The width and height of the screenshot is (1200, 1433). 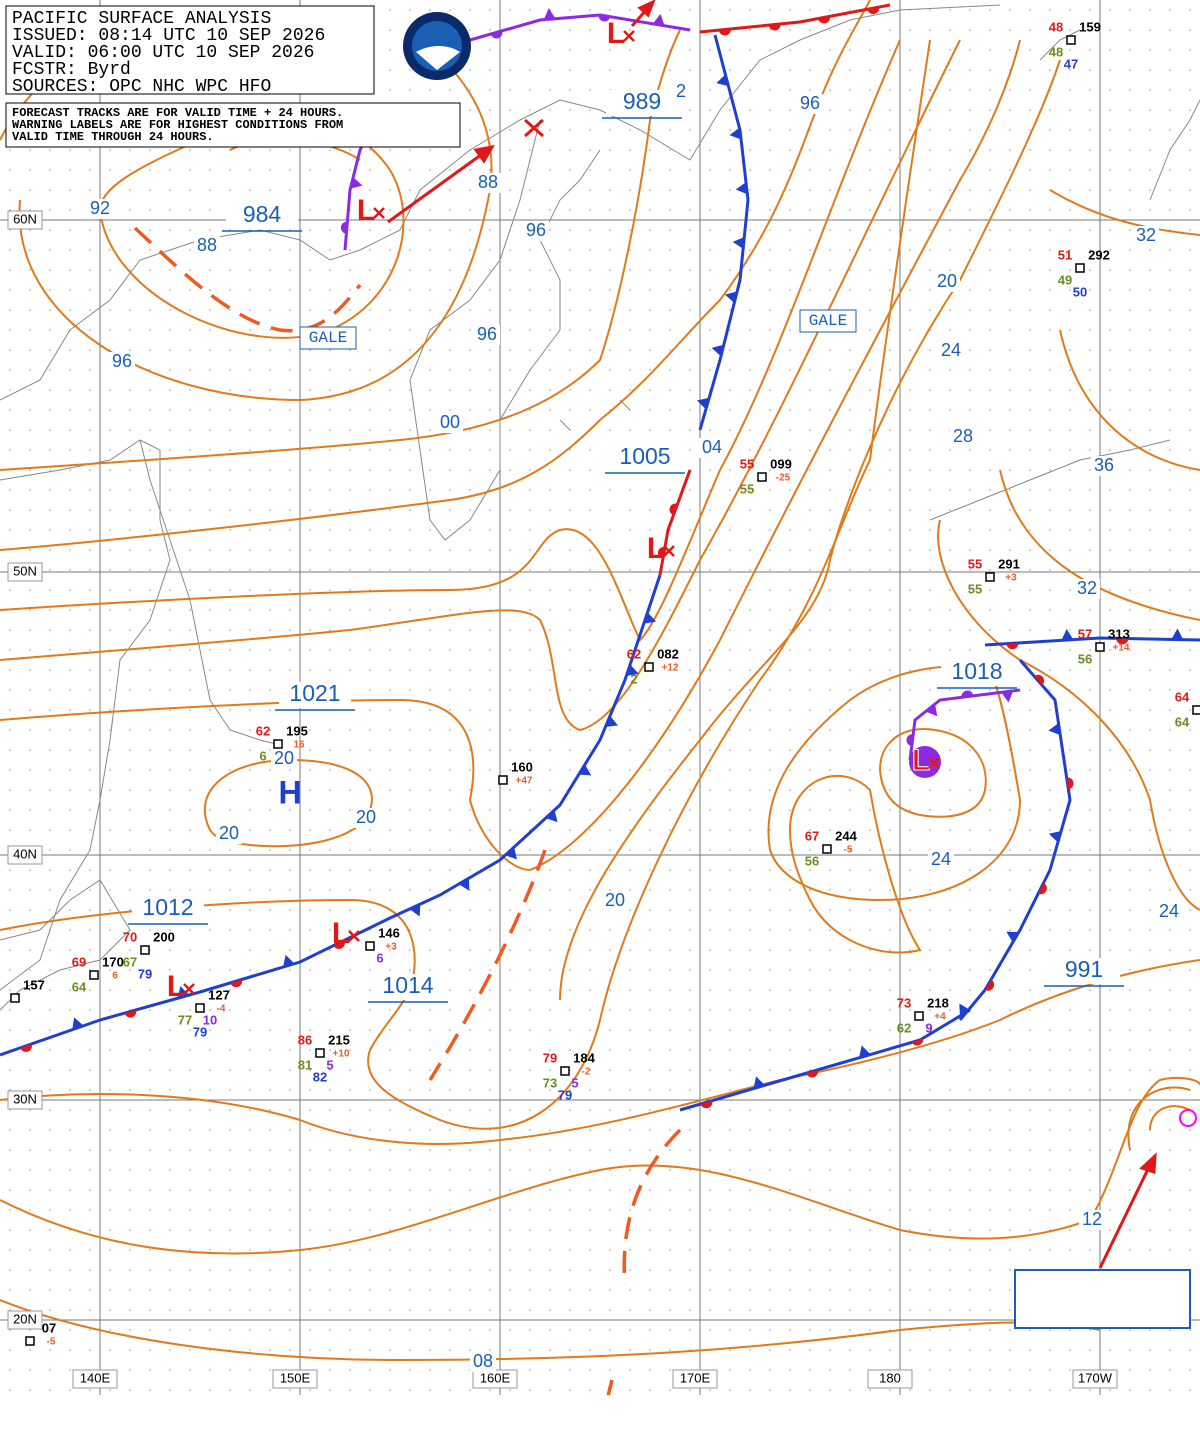 What do you see at coordinates (219, 994) in the screenshot?
I see `station-value: 127` at bounding box center [219, 994].